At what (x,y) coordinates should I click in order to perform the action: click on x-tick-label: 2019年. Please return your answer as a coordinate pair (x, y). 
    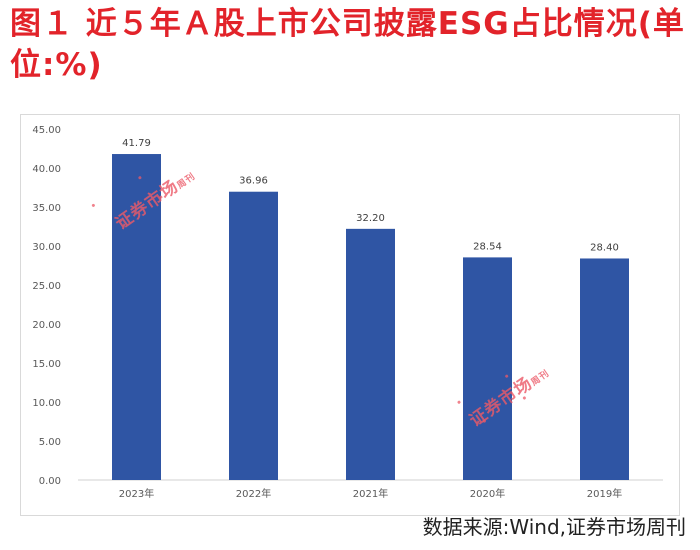
    Looking at the image, I should click on (604, 493).